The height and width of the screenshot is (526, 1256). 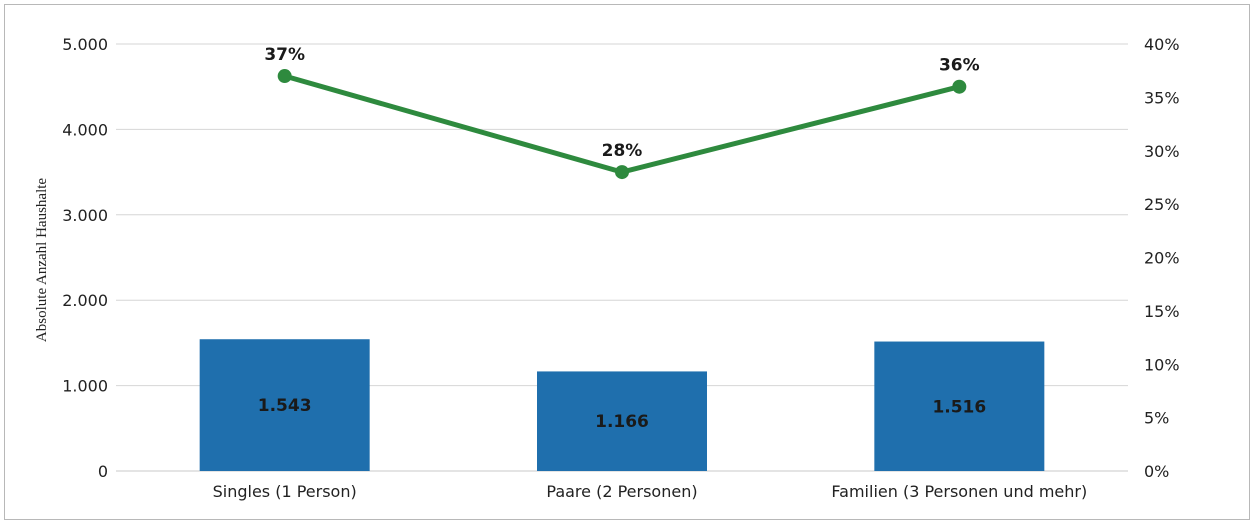 What do you see at coordinates (284, 55) in the screenshot?
I see `line-value-label: 37%` at bounding box center [284, 55].